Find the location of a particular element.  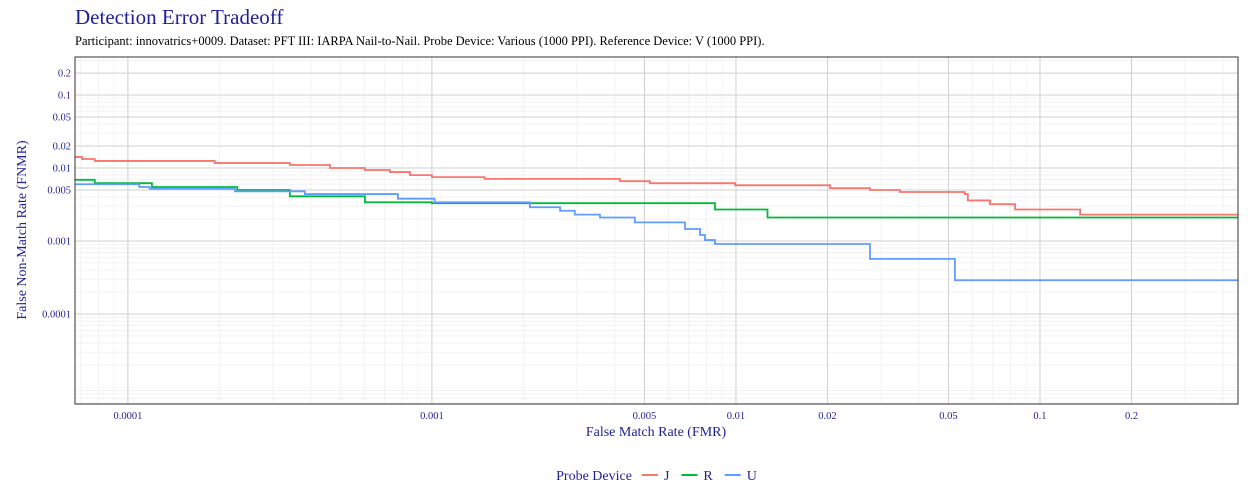

x-tick-label: 0.1 is located at coordinates (1039, 416).